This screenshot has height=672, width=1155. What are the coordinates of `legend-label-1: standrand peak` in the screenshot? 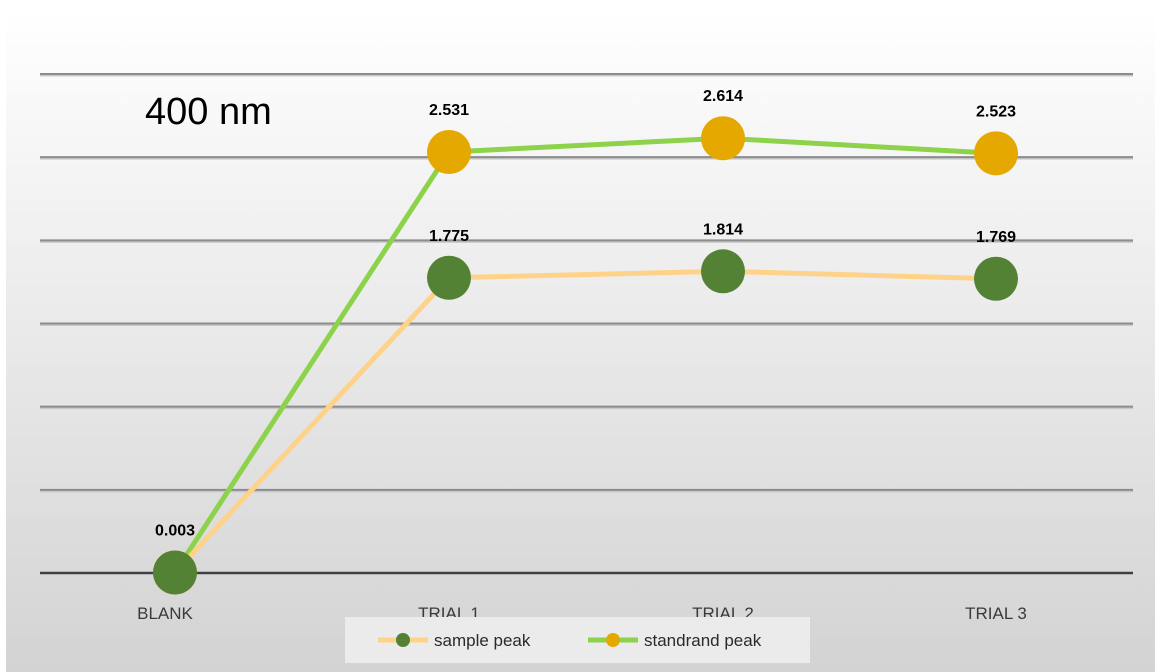 It's located at (703, 640).